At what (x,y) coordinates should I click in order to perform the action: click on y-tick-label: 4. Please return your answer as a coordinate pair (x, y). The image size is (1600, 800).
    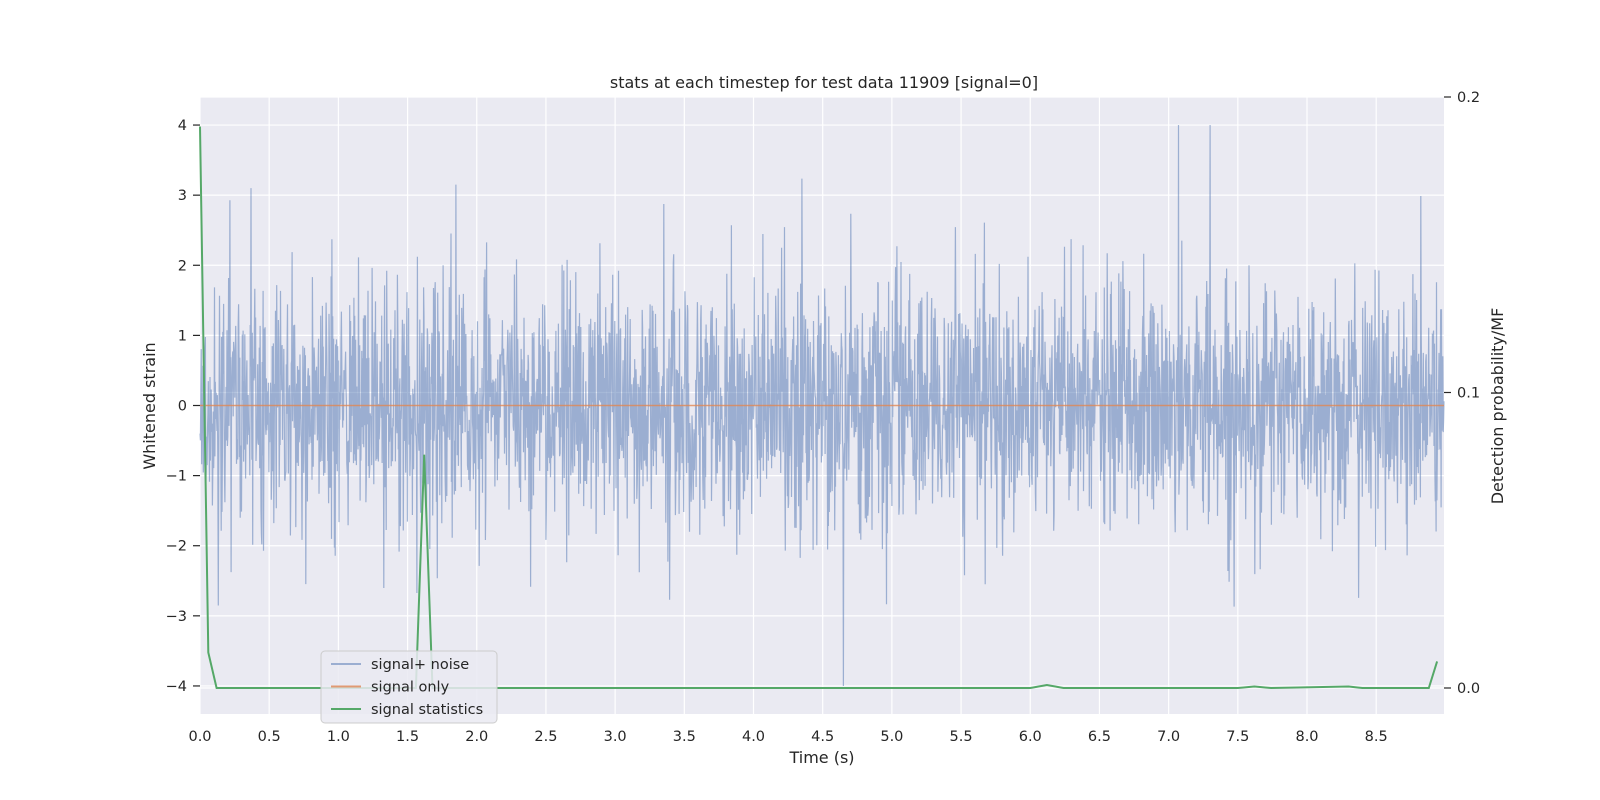
    Looking at the image, I should click on (182, 126).